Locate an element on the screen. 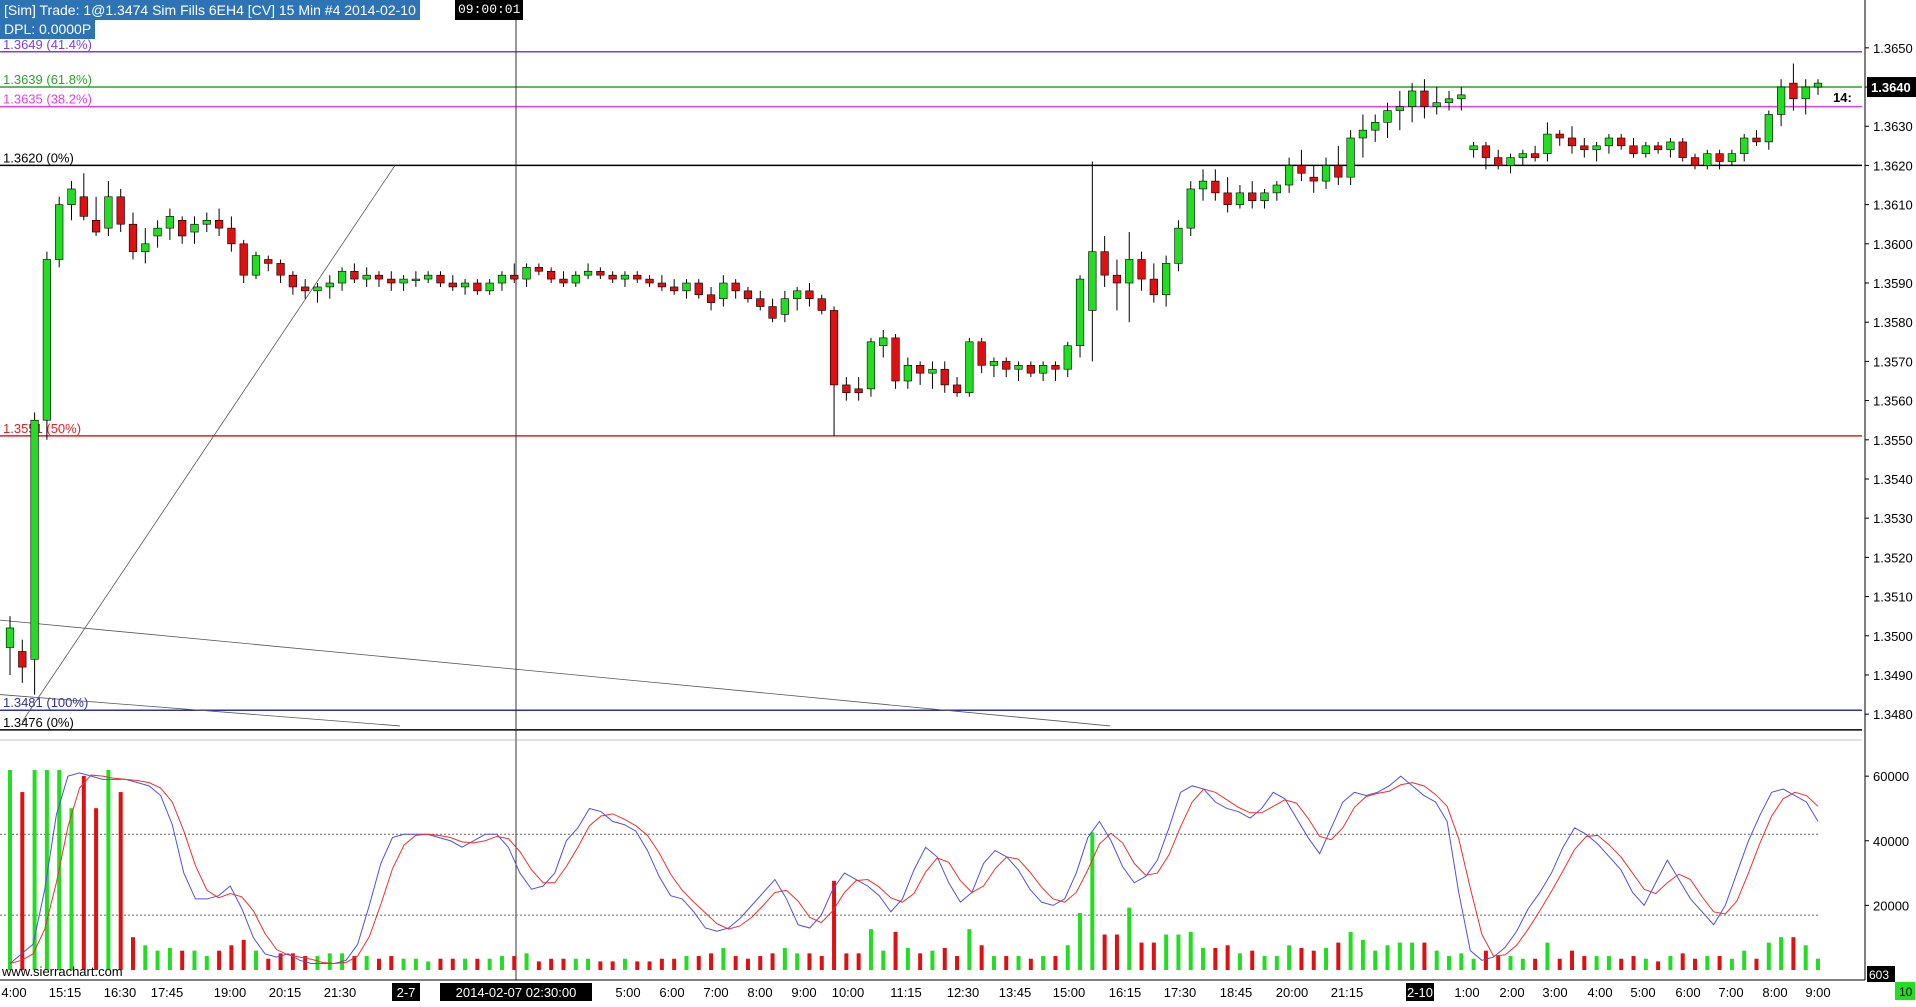  date-marker-bg is located at coordinates (1420, 992).